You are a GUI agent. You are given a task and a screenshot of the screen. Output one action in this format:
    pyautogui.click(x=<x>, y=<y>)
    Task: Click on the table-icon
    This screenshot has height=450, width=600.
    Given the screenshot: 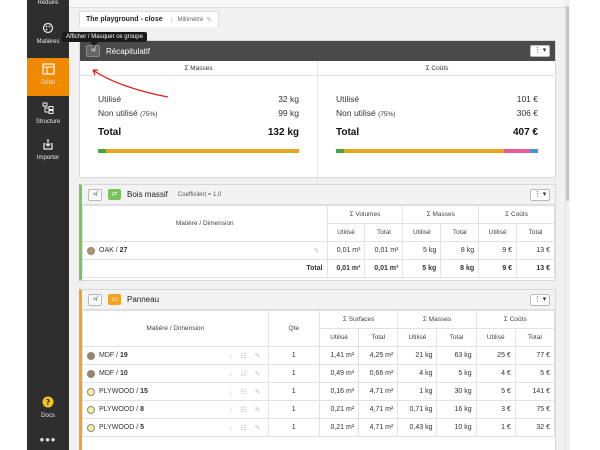 What is the action you would take?
    pyautogui.click(x=48, y=70)
    